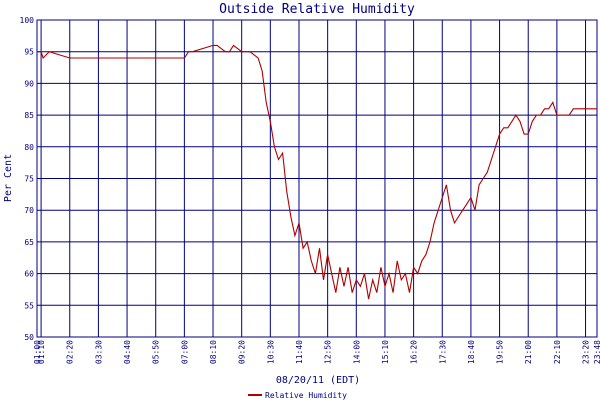  Describe the element at coordinates (528, 352) in the screenshot. I see `x-tick-label: 21:00` at that location.